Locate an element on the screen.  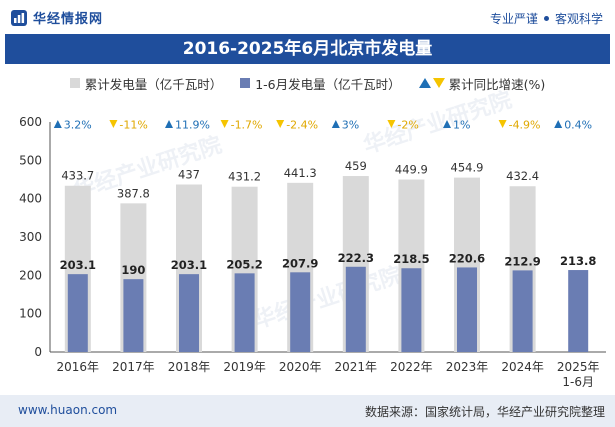
bullet-icon is located at coordinates (546, 18).